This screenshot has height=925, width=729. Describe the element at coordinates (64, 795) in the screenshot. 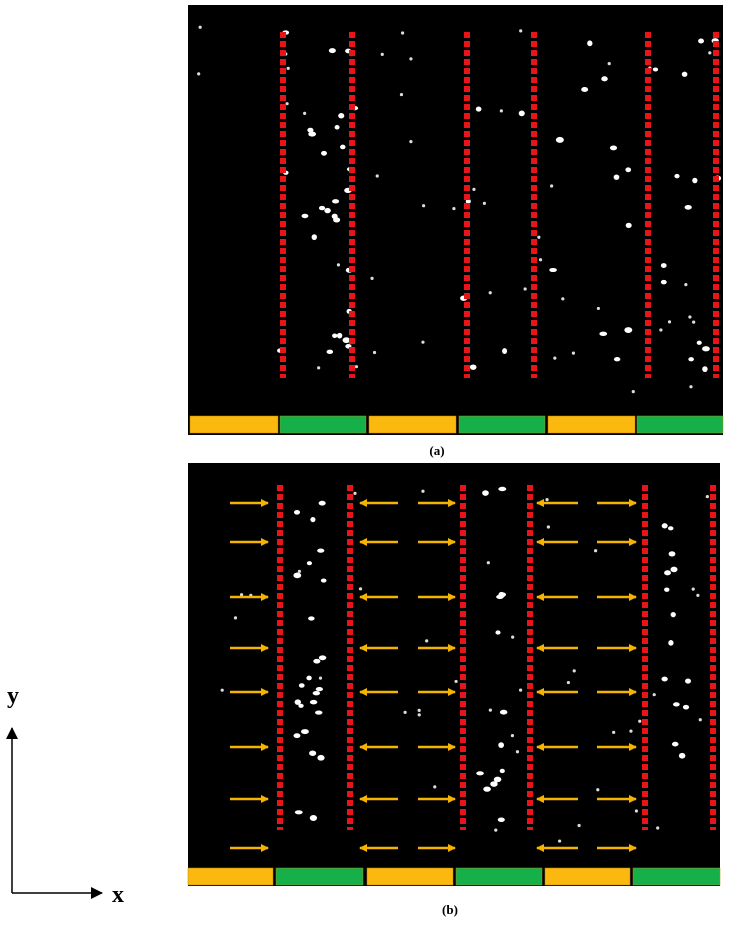

I see `axes-indicator: y x` at that location.